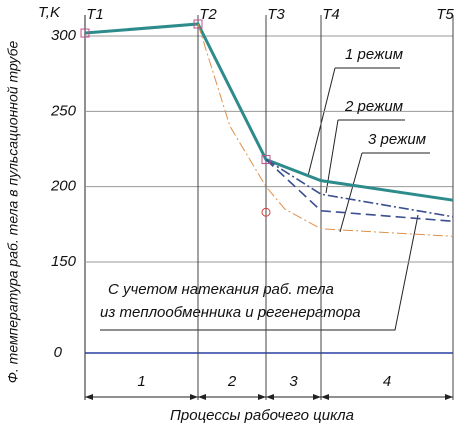  Describe the element at coordinates (445, 14) in the screenshot. I see `stage-label: T5` at that location.